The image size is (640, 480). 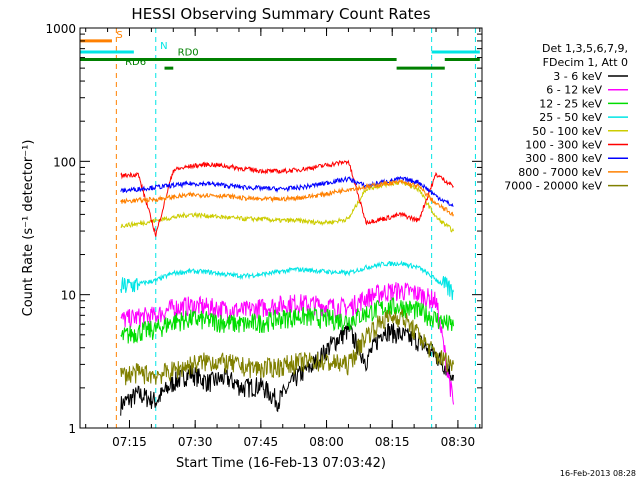 What do you see at coordinates (570, 103) in the screenshot?
I see `legend-label-2: 12 - 25 keV` at bounding box center [570, 103].